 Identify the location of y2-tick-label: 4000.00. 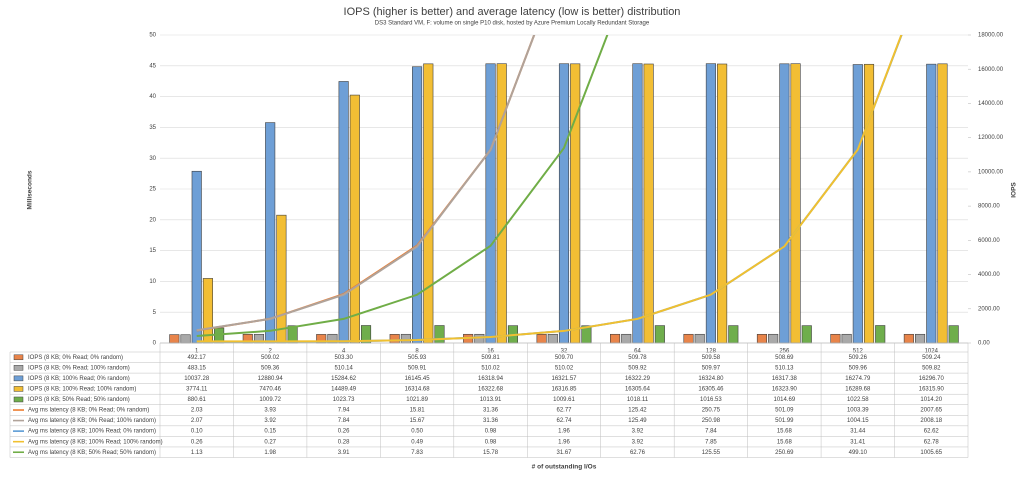
(989, 275).